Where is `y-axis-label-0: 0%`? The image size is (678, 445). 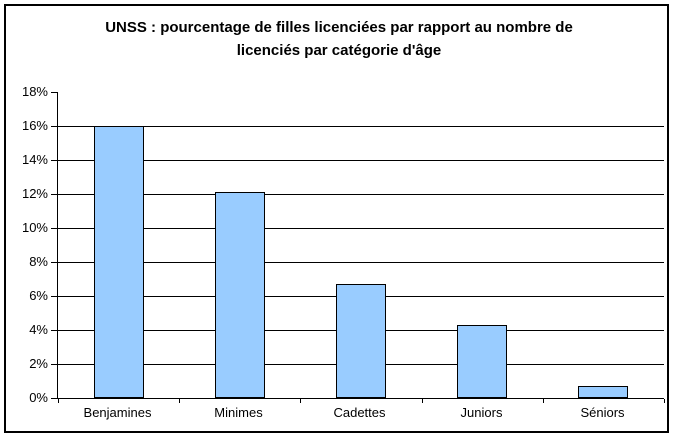 y-axis-label-0: 0% is located at coordinates (38, 397).